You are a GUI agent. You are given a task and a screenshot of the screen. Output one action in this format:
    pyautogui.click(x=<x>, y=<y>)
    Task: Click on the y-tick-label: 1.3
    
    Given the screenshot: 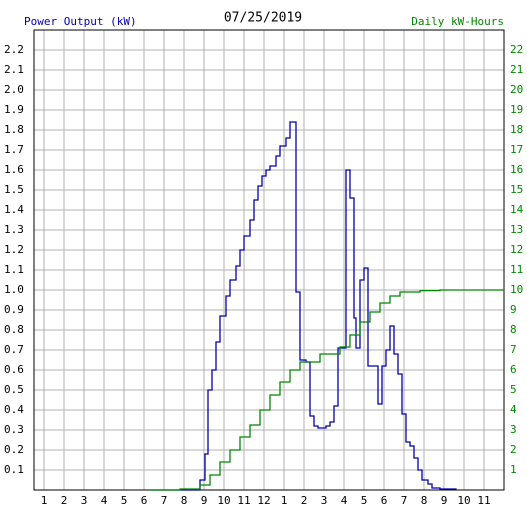 What is the action you would take?
    pyautogui.click(x=14, y=229)
    